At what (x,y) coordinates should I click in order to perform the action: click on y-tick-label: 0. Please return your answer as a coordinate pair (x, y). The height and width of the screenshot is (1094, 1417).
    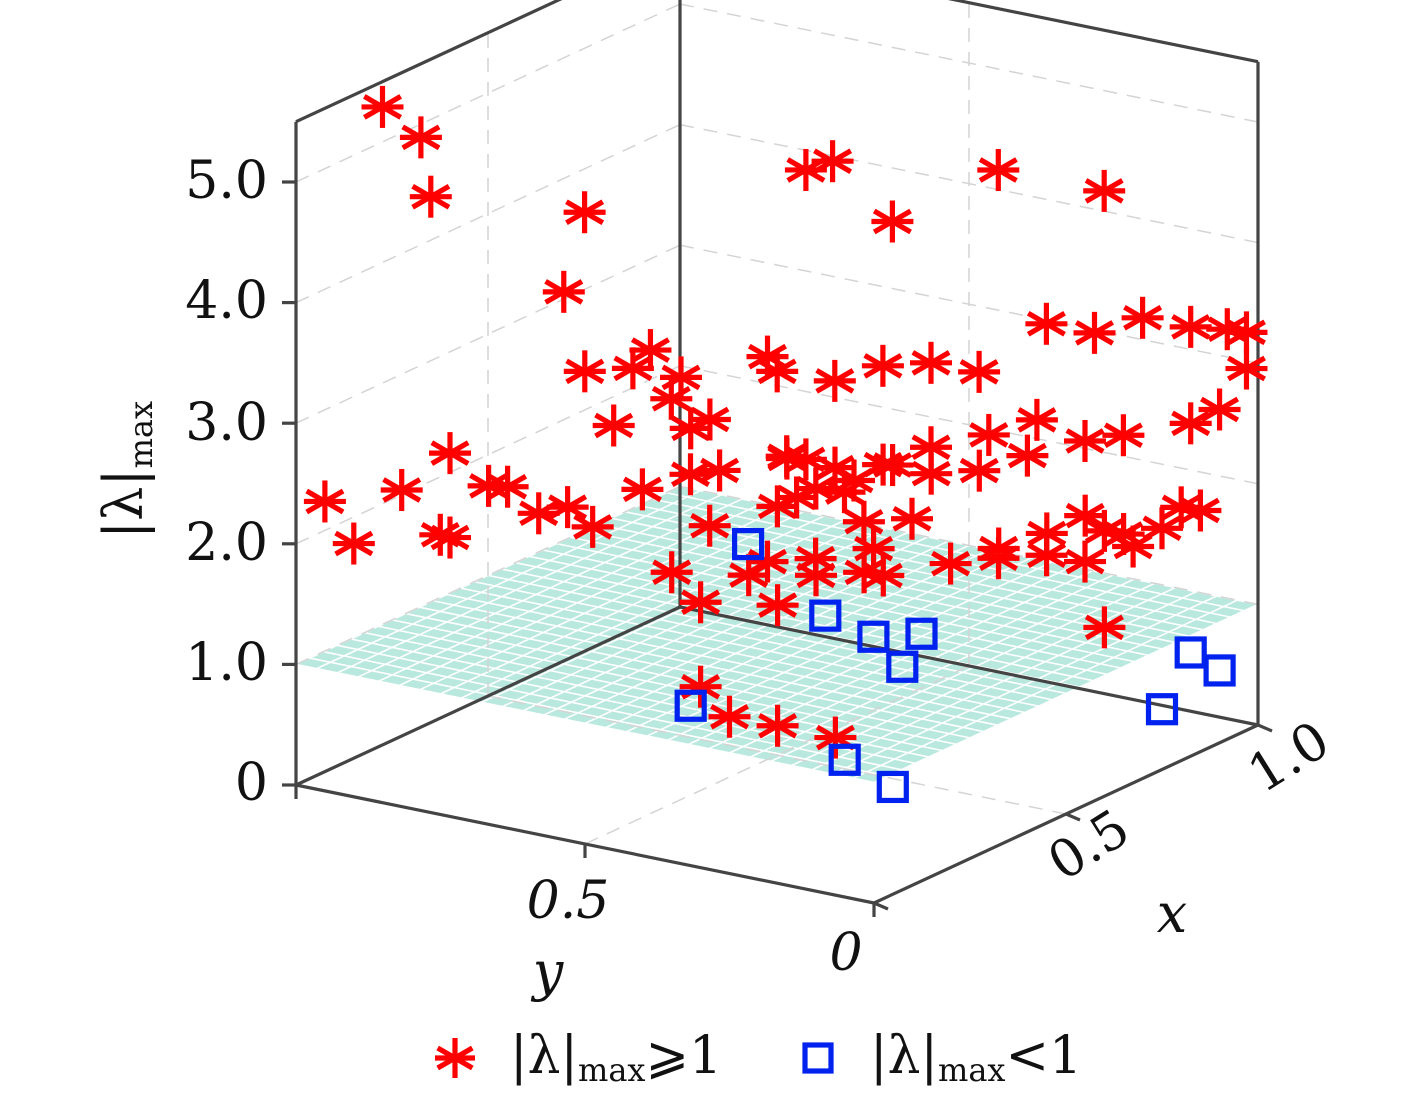
    Looking at the image, I should click on (845, 953).